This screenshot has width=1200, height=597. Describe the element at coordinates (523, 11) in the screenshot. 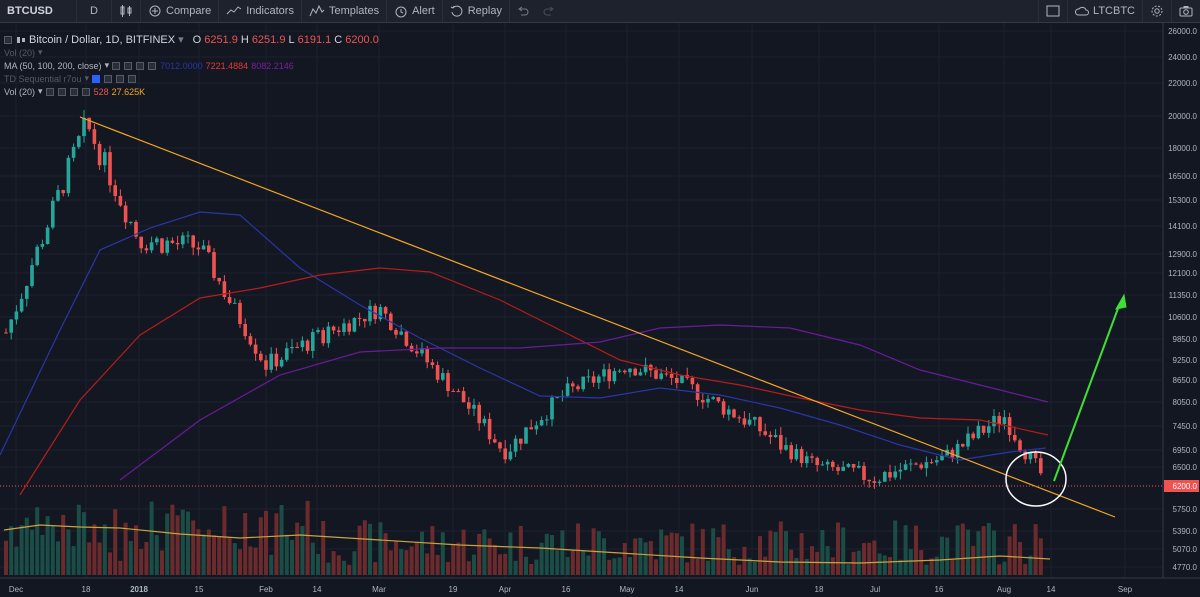

I see `undo-button` at that location.